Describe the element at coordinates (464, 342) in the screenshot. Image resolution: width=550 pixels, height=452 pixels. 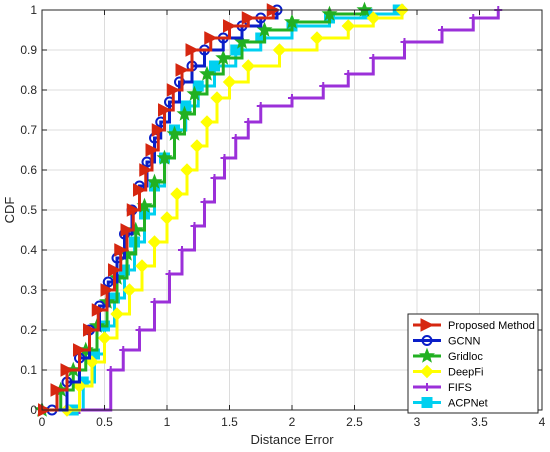
I see `legend-label-gcnn: GCNN` at that location.